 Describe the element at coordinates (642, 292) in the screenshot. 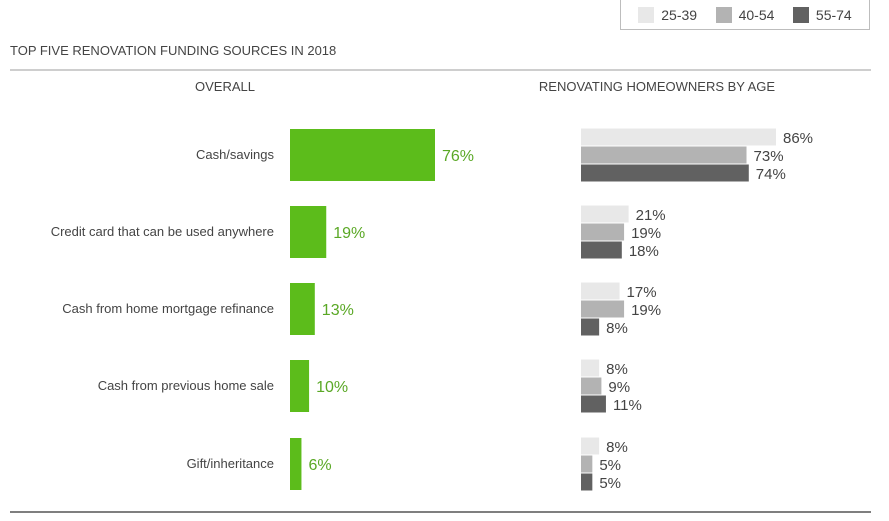

I see `age-value-label-25-39: 17%` at that location.